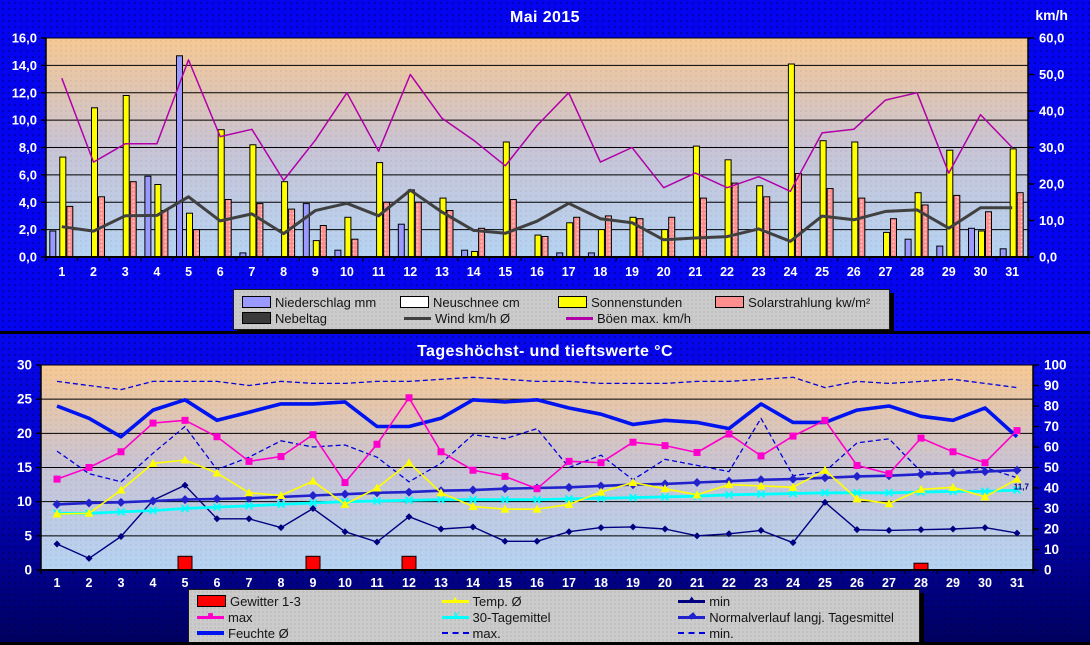 The image size is (1090, 645). Describe the element at coordinates (476, 302) in the screenshot. I see `legend-label: Neuschnee cm` at that location.